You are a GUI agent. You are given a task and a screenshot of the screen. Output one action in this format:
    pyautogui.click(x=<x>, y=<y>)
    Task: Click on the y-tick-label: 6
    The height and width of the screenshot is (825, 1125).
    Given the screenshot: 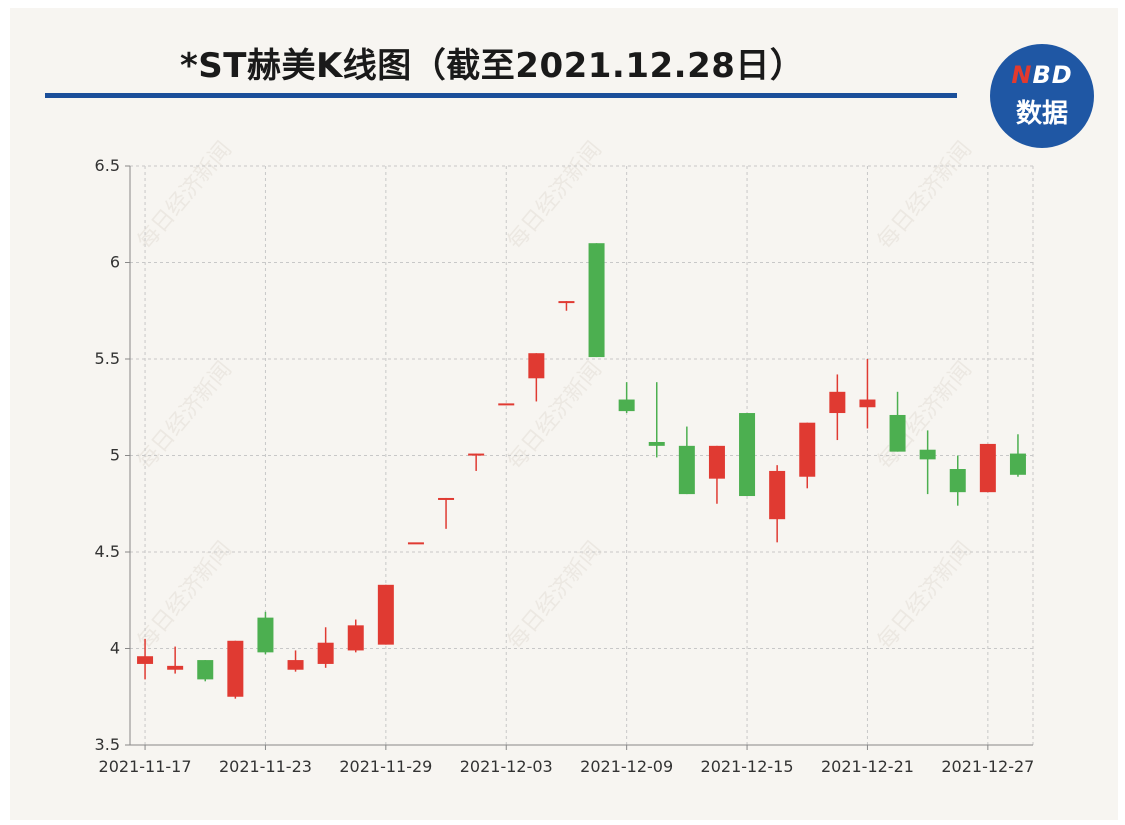 What is the action you would take?
    pyautogui.click(x=115, y=262)
    